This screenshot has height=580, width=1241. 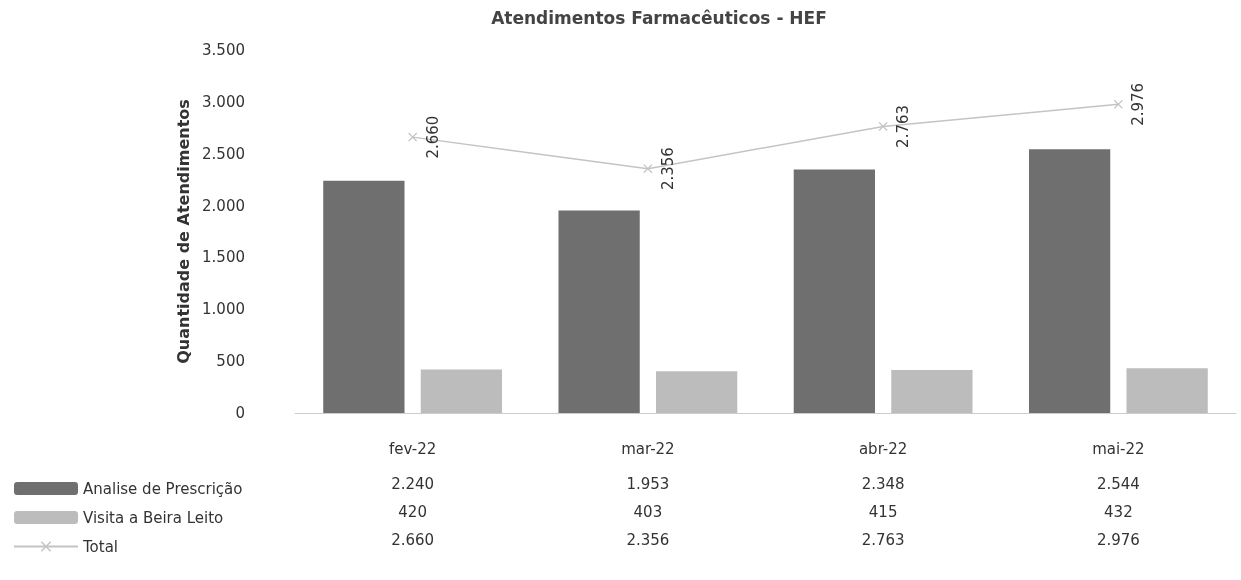 What do you see at coordinates (412, 512) in the screenshot?
I see `data-label: 420` at bounding box center [412, 512].